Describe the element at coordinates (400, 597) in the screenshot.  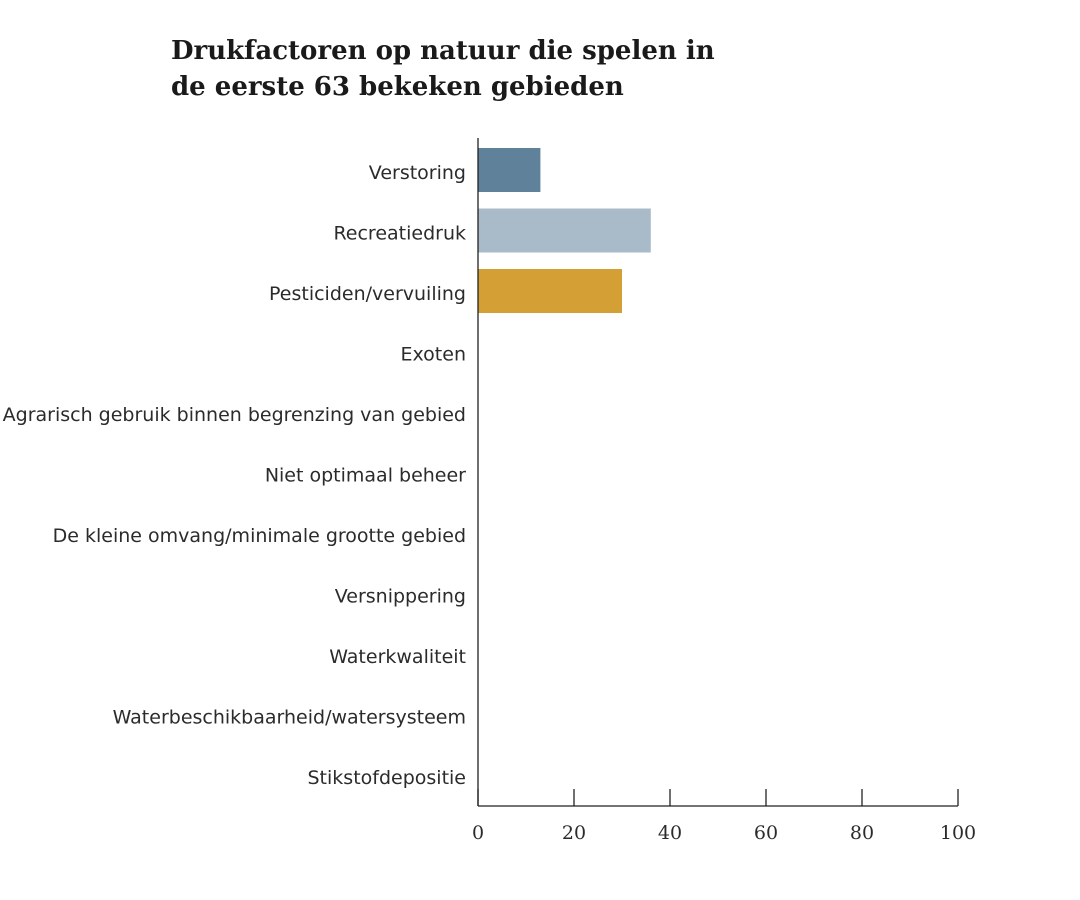
I see `category-label-versnippering: Versnippering` at that location.